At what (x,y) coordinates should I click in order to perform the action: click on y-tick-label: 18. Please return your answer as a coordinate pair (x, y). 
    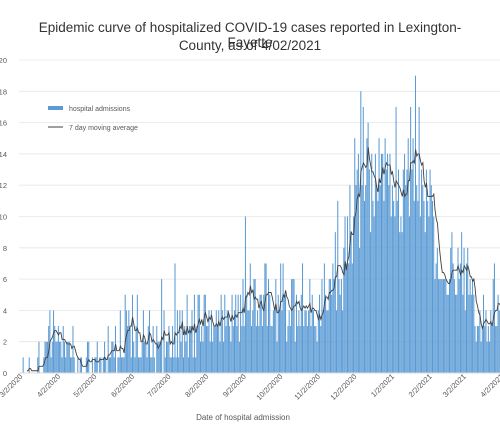
    Looking at the image, I should click on (3, 91).